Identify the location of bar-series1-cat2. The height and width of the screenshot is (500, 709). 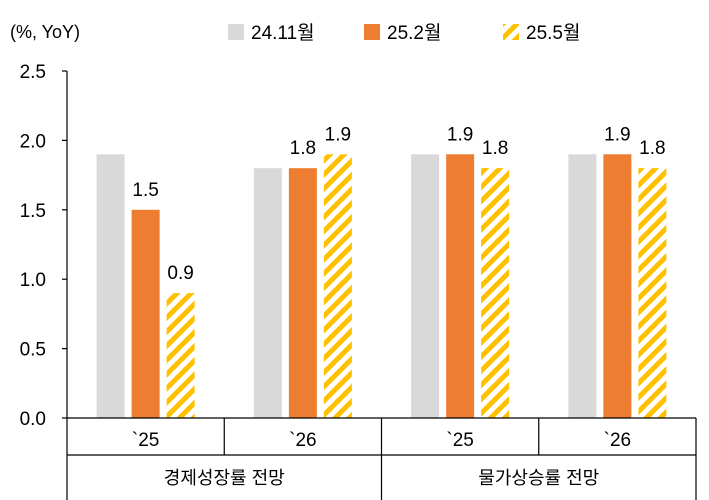
(267, 293).